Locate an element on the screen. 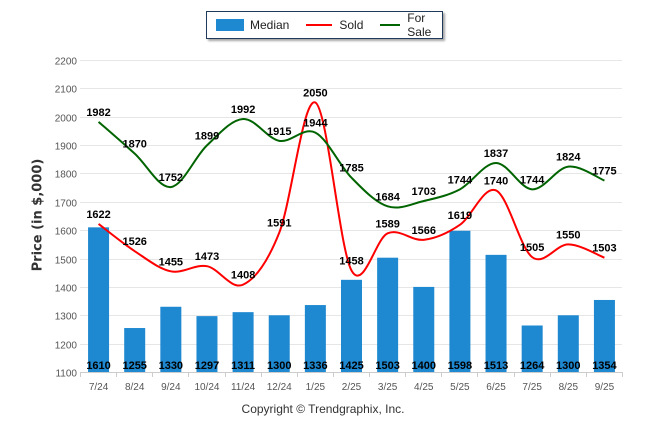  y-tick-label: 1300 is located at coordinates (66, 317).